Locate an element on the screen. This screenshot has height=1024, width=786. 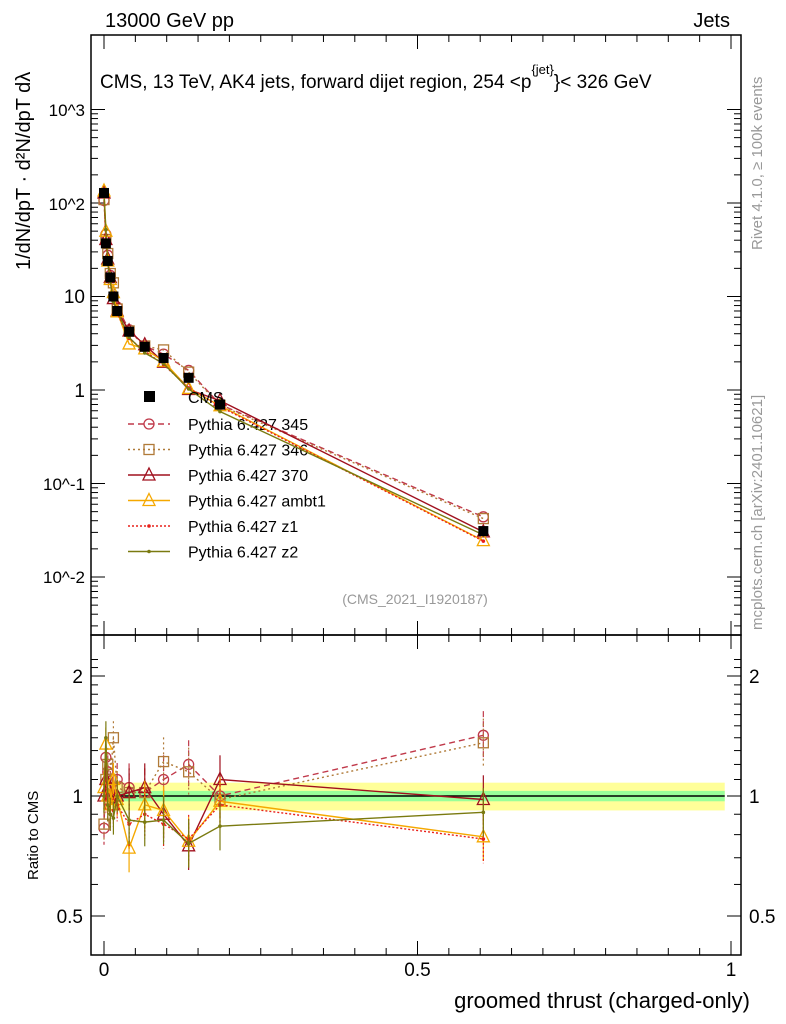
legend-label: Pythia 6.427 z1 is located at coordinates (243, 527).